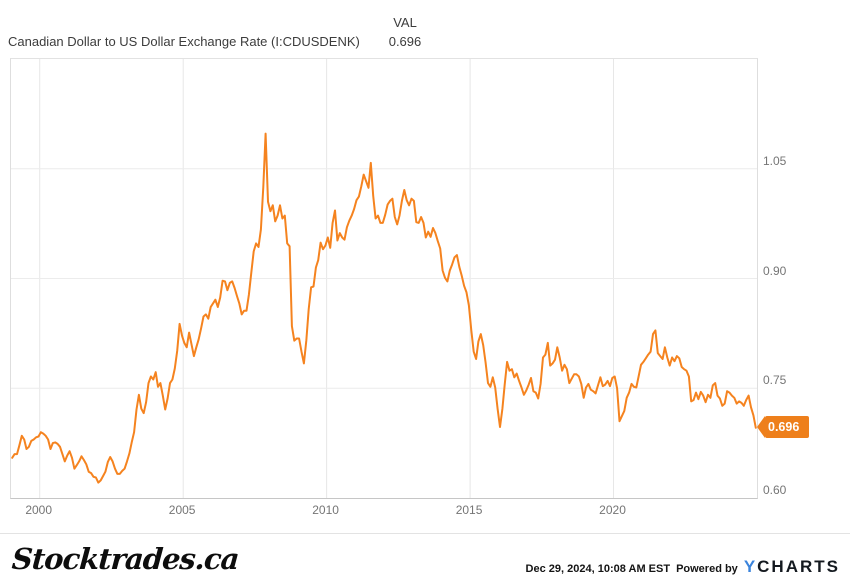  Describe the element at coordinates (707, 569) in the screenshot. I see `powered-by-label: Powered by` at that location.